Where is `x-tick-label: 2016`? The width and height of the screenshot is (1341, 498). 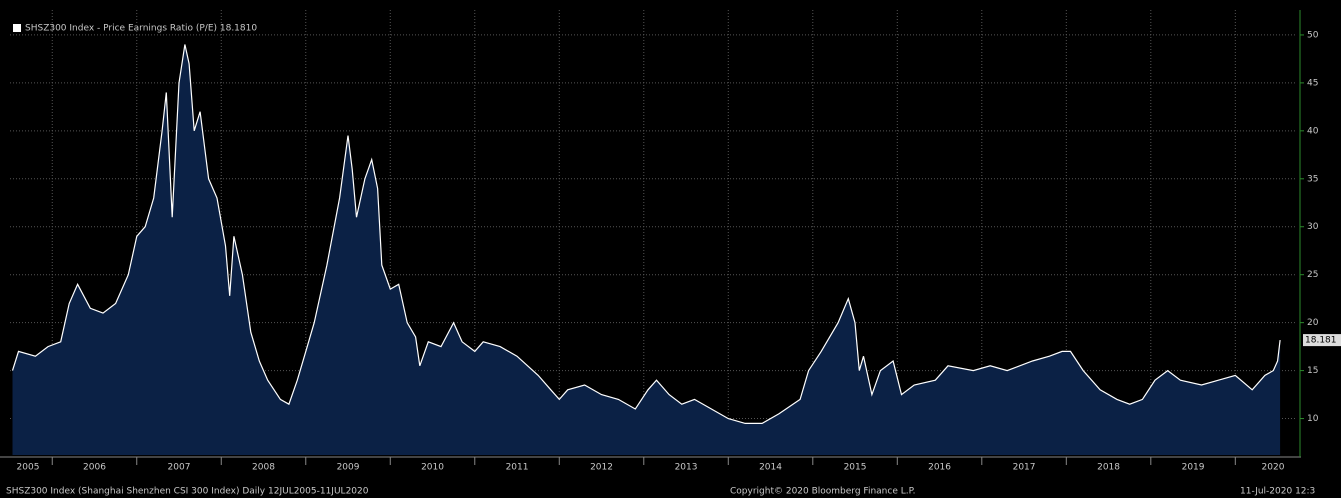 x-tick-label: 2016 is located at coordinates (939, 468).